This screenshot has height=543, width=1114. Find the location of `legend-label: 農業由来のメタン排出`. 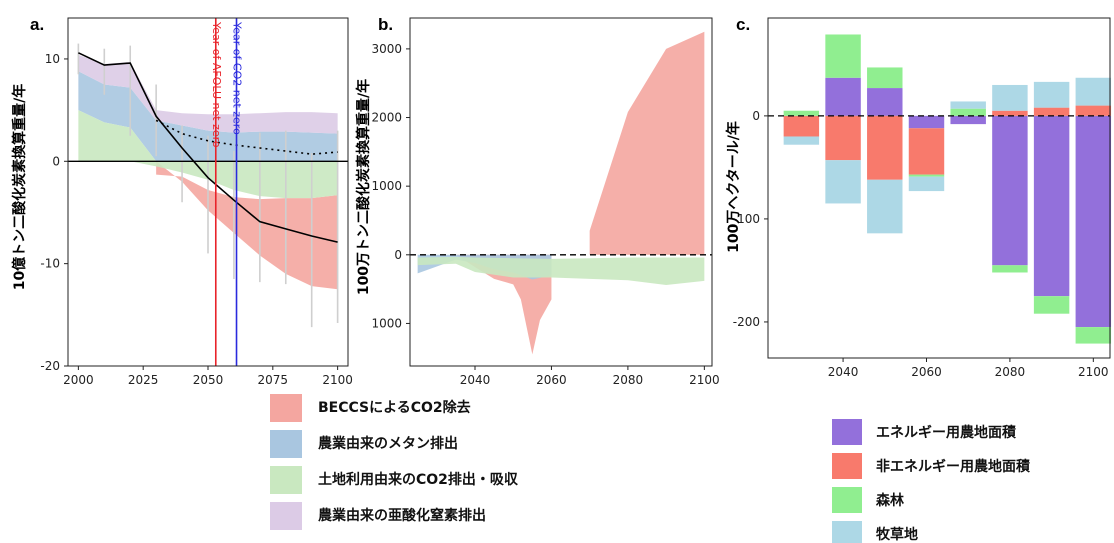

legend-label: 農業由来のメタン排出 is located at coordinates (388, 443).